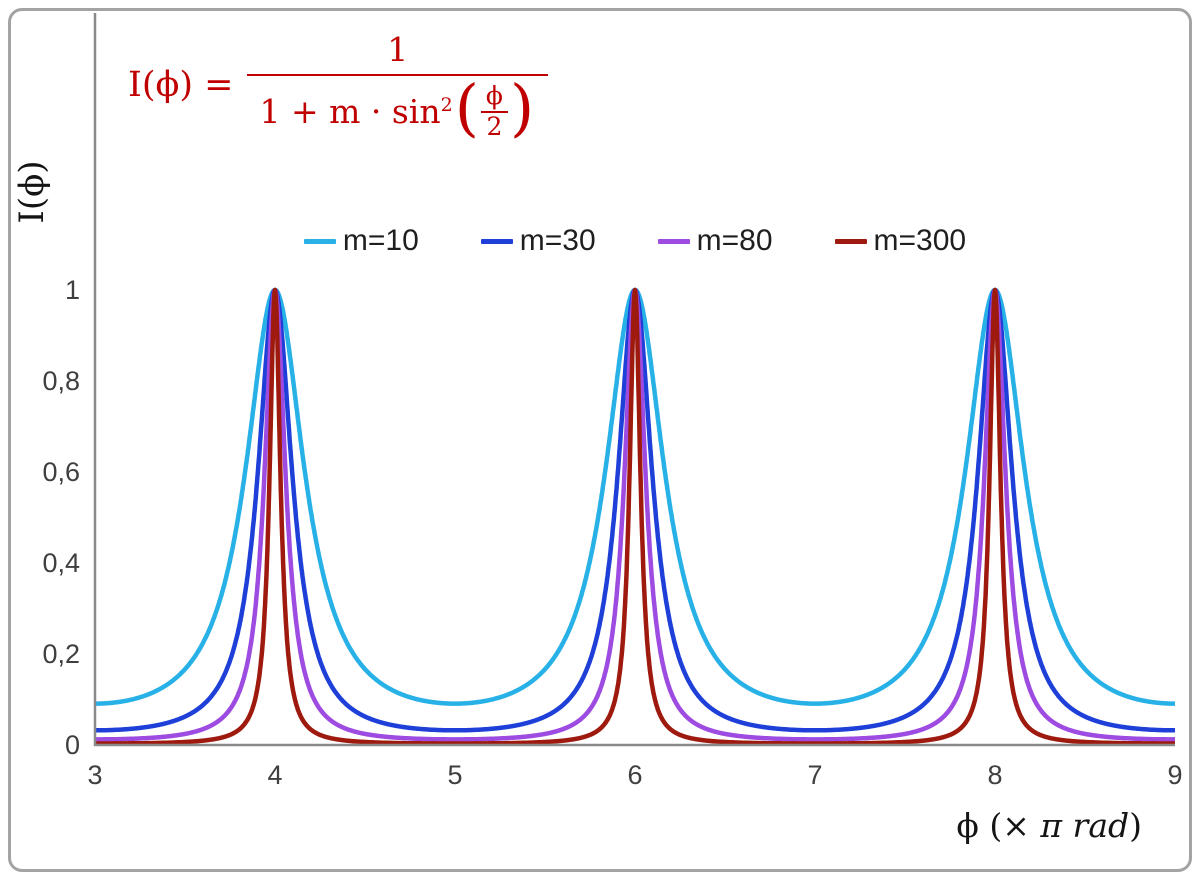 The height and width of the screenshot is (880, 1200). What do you see at coordinates (494, 98) in the screenshot?
I see `inner-numerator: ϕ` at bounding box center [494, 98].